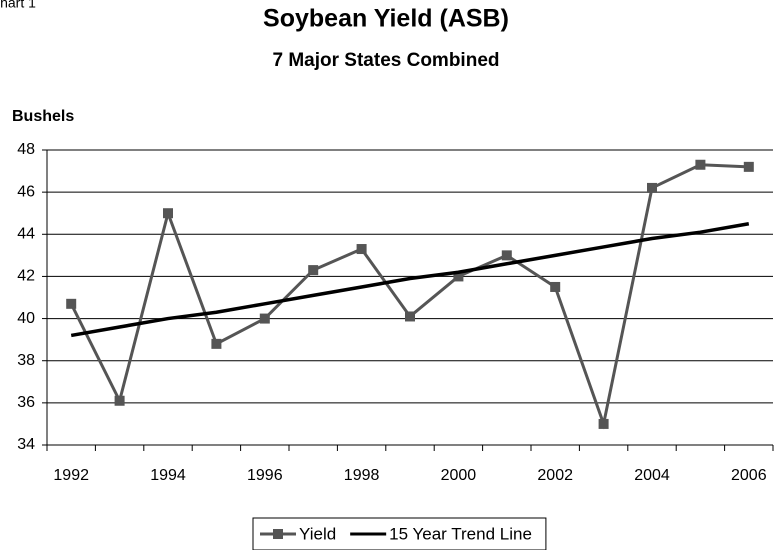 This screenshot has width=774, height=550. What do you see at coordinates (26, 360) in the screenshot?
I see `y-tick-label: 38` at bounding box center [26, 360].